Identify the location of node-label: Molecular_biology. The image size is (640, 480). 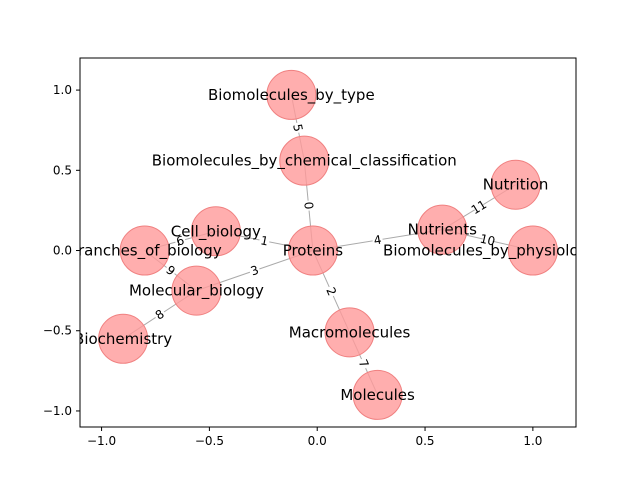
(196, 291).